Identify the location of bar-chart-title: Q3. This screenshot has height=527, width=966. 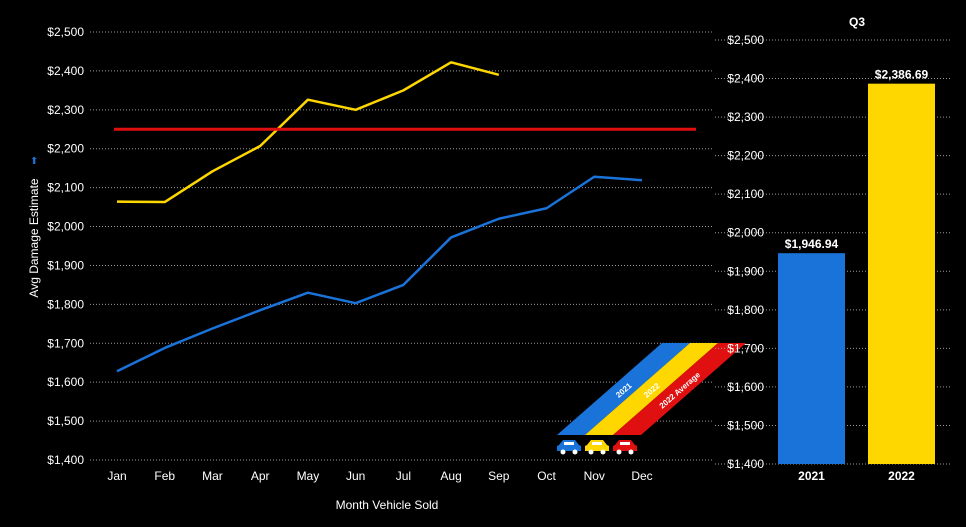
(857, 22).